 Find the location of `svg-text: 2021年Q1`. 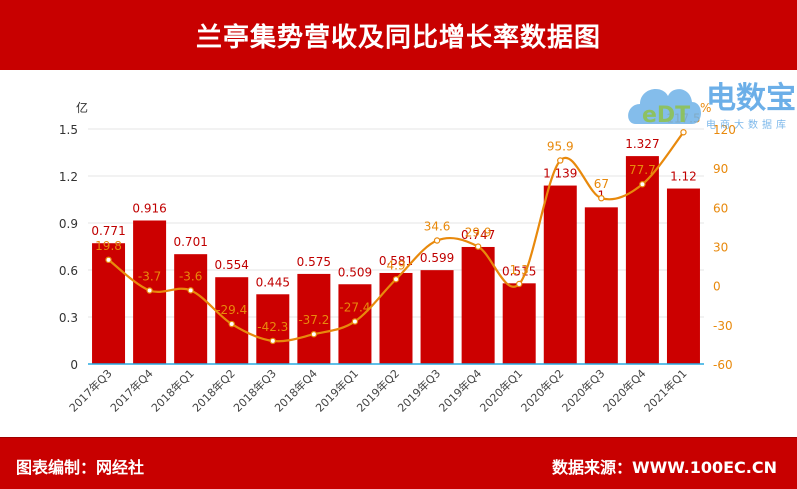

svg-text: 2021年Q1 is located at coordinates (665, 390).